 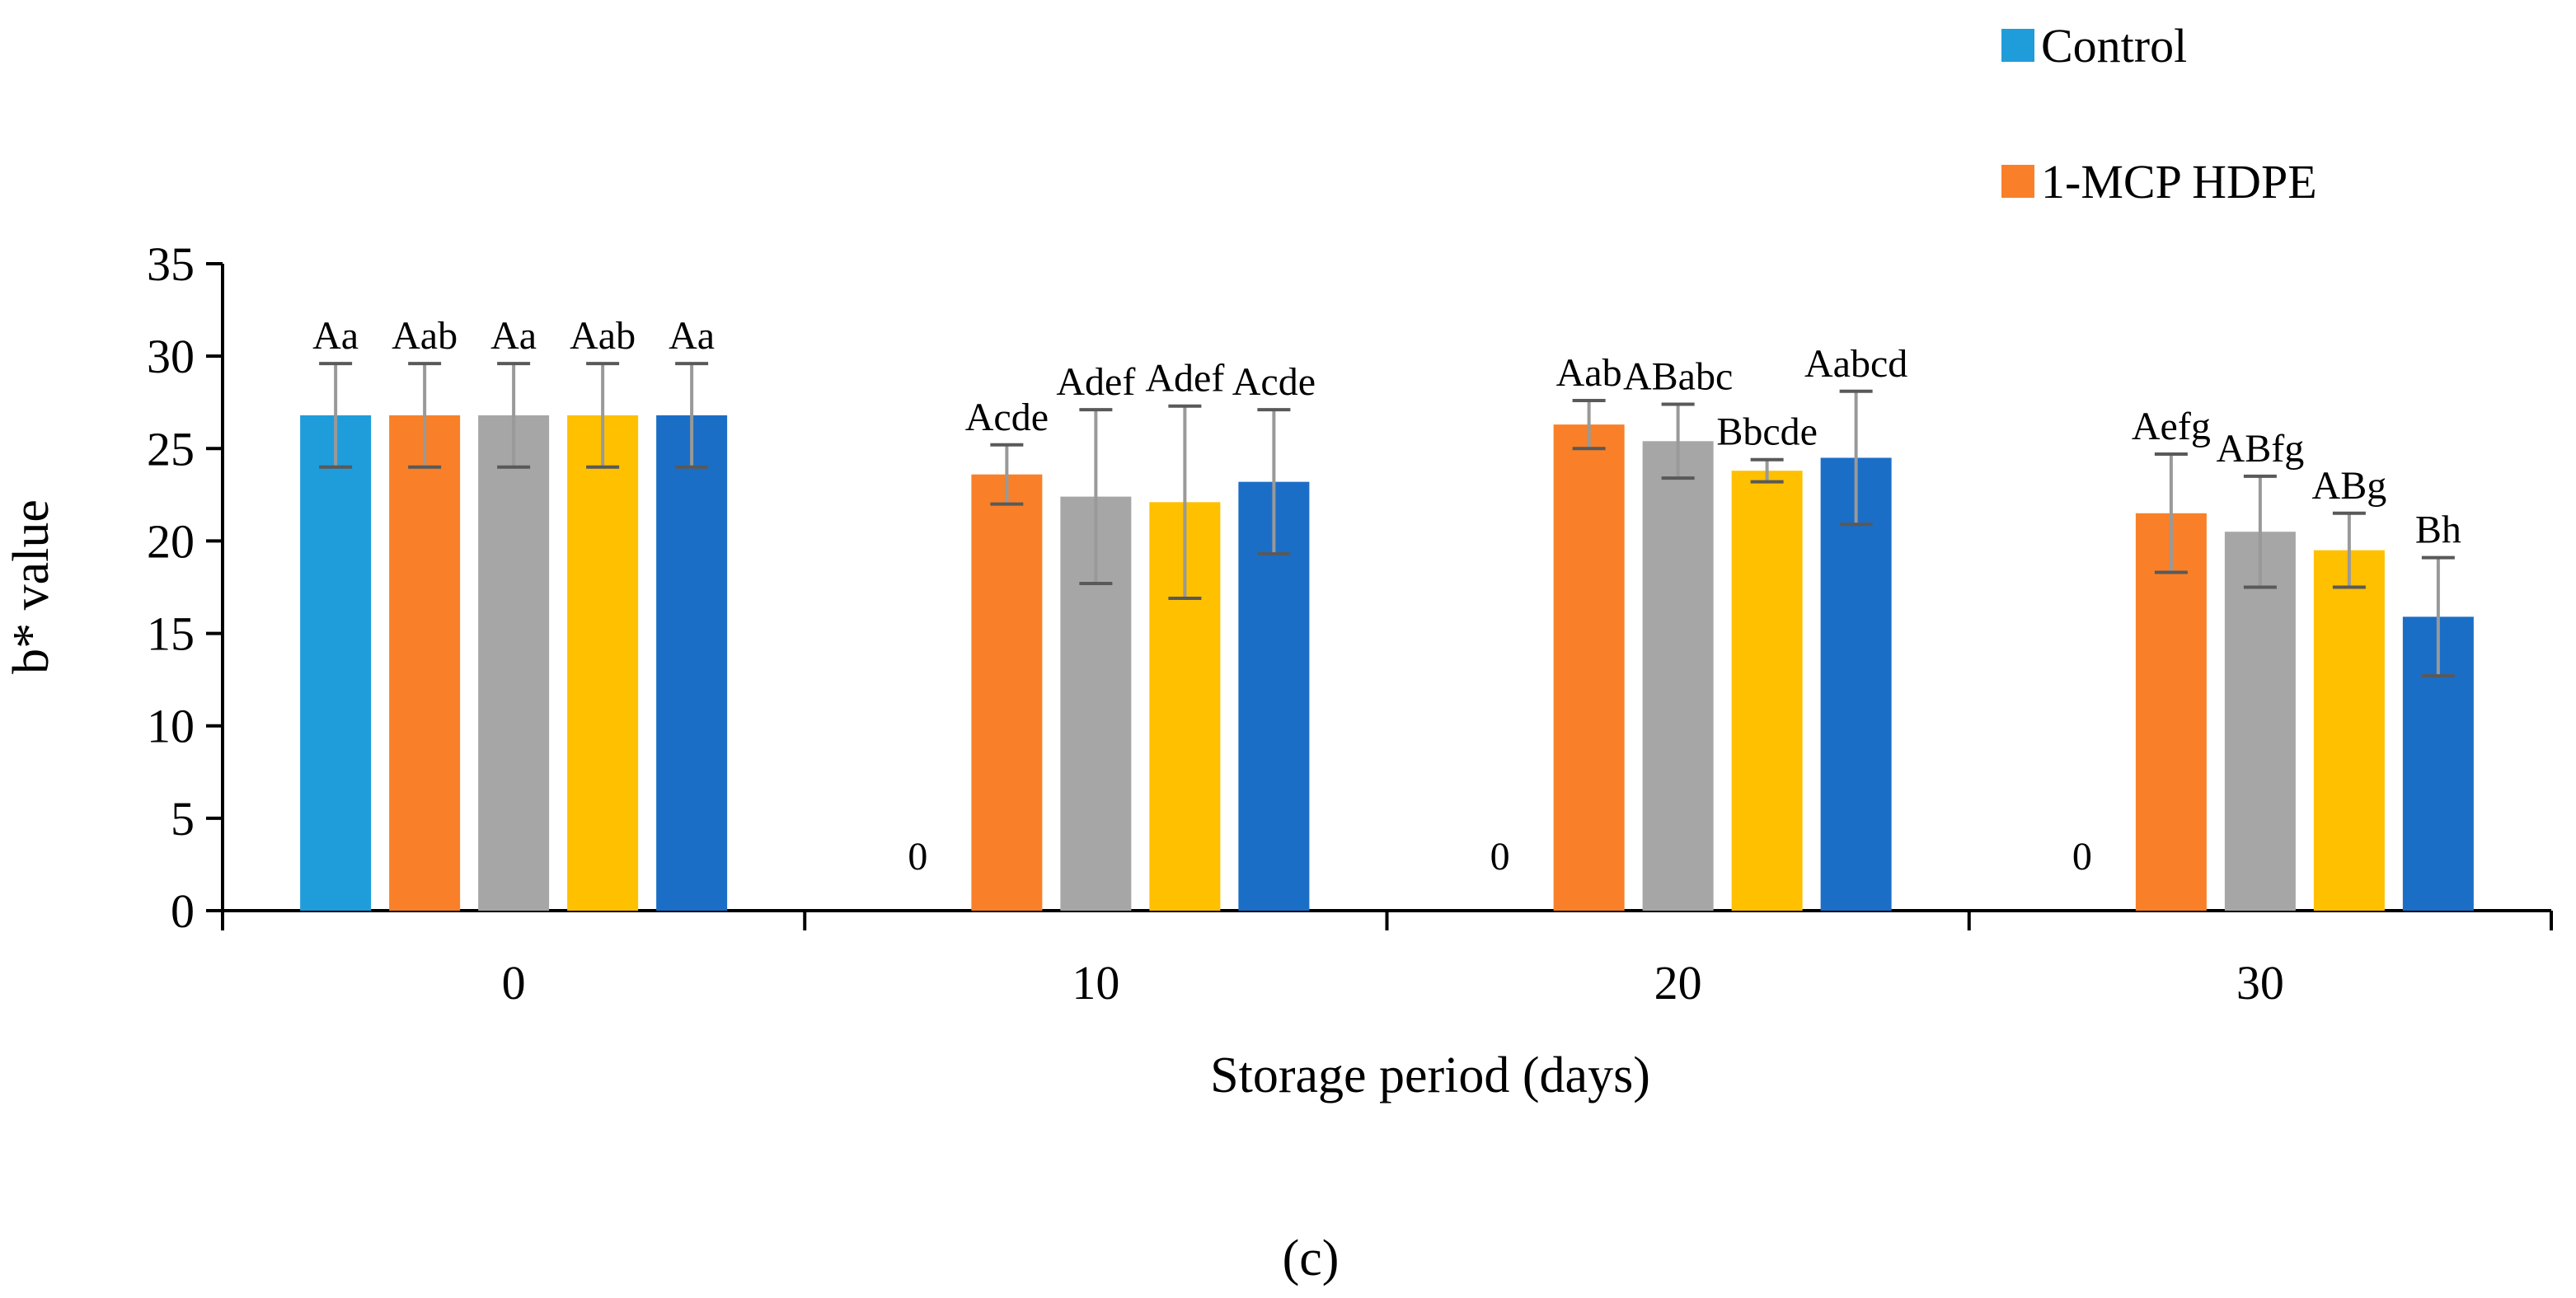 What do you see at coordinates (171, 264) in the screenshot?
I see `y-tick-label: 35` at bounding box center [171, 264].